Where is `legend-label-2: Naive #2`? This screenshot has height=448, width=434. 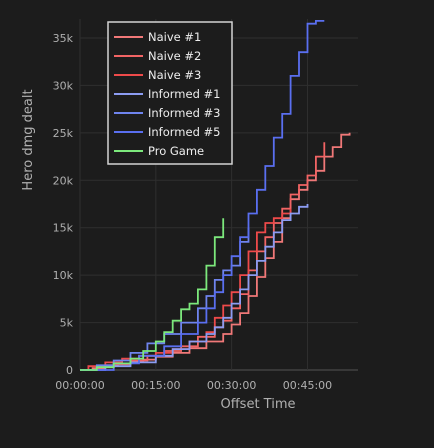
legend-label-2: Naive #2 is located at coordinates (174, 56).